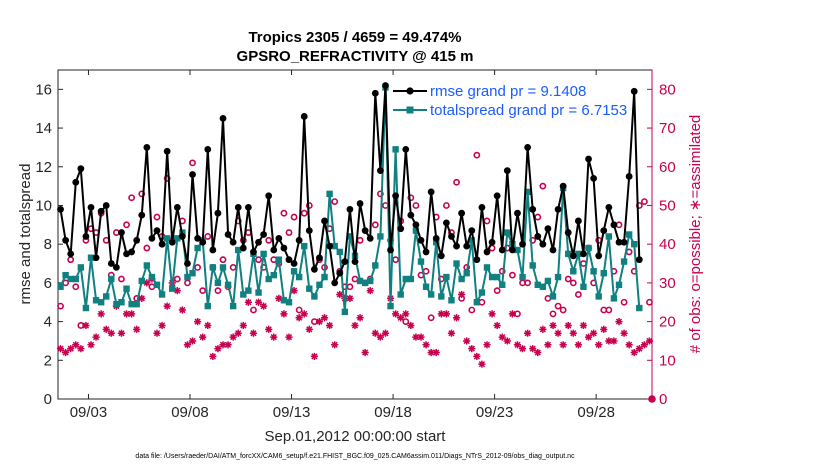  I want to click on y-tick-label: 16, so click(43, 89).